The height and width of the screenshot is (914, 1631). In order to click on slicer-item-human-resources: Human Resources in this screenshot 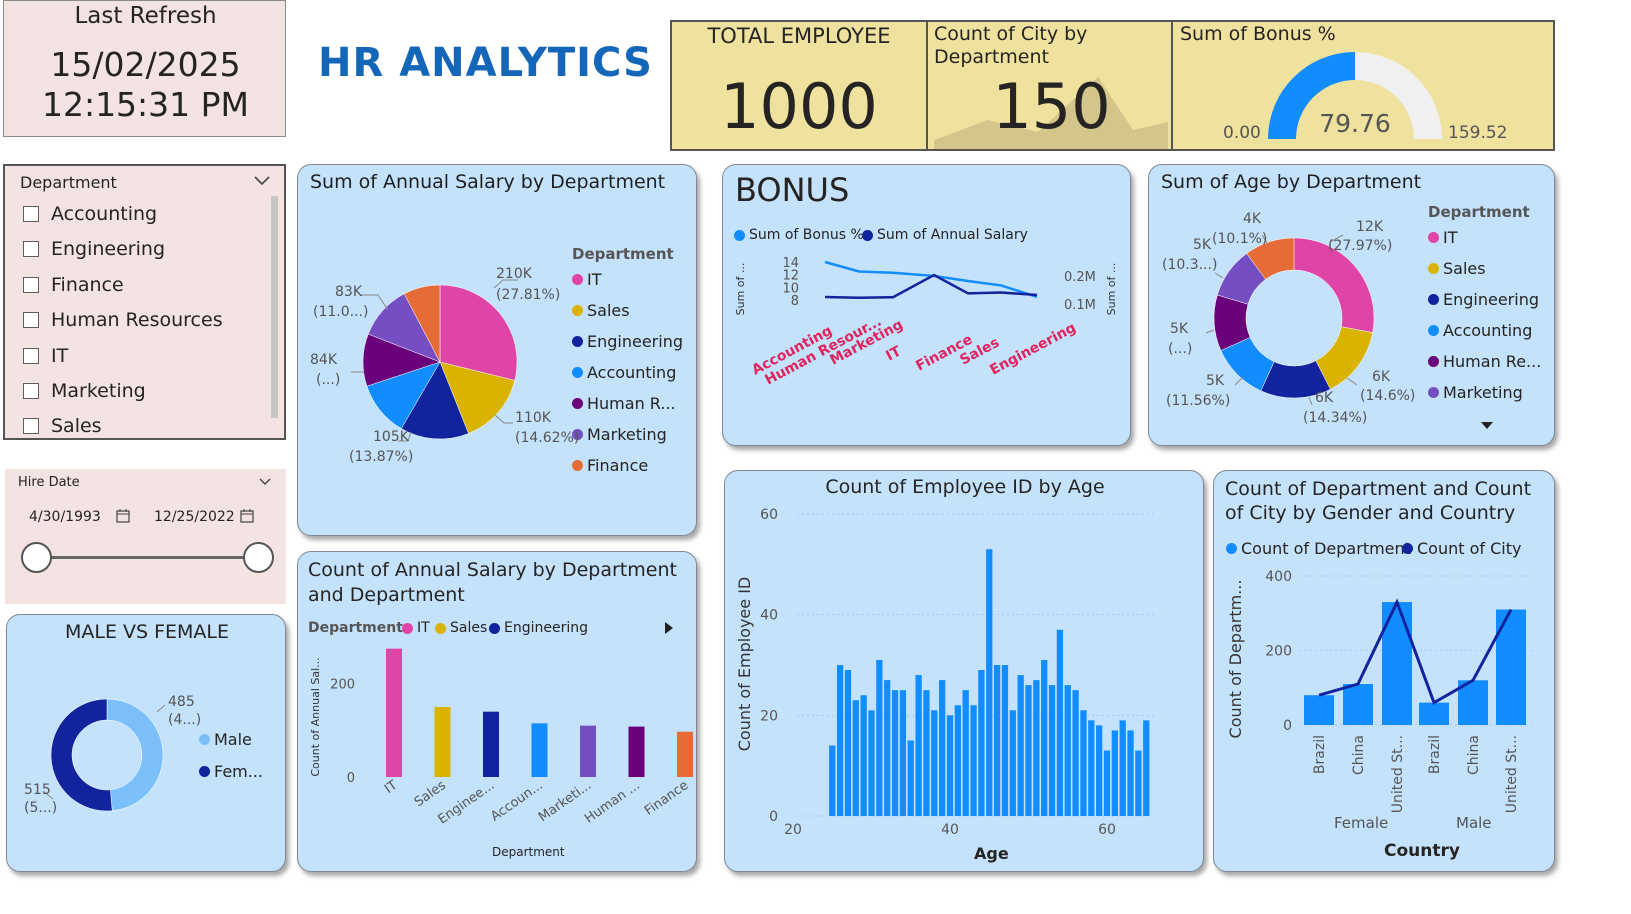, I will do `click(123, 320)`.